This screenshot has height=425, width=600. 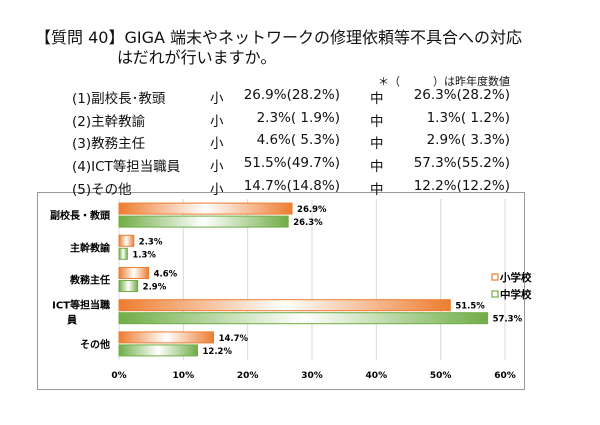 I want to click on note: ＊（ ）は昨年度数値, so click(x=444, y=81).